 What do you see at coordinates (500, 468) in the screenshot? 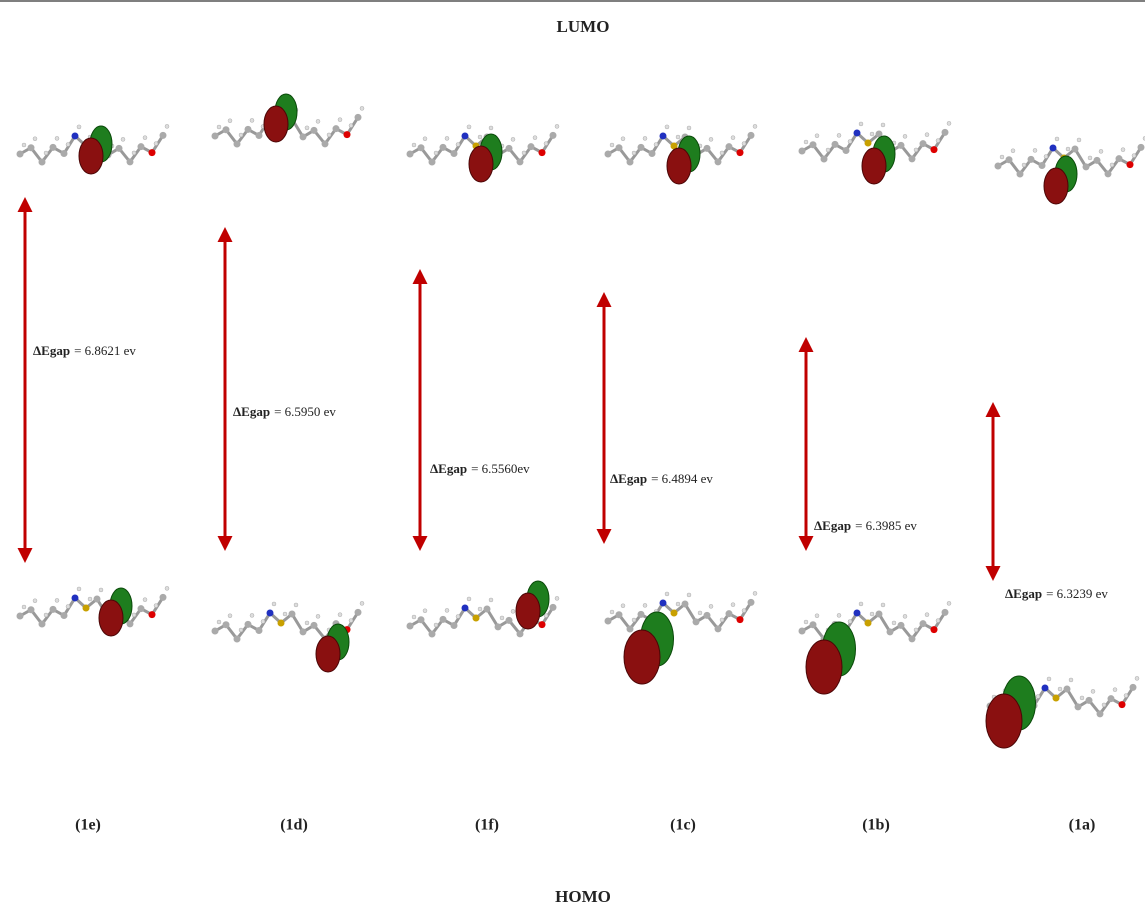
I see `gap-value: = 6.5560ev` at bounding box center [500, 468].